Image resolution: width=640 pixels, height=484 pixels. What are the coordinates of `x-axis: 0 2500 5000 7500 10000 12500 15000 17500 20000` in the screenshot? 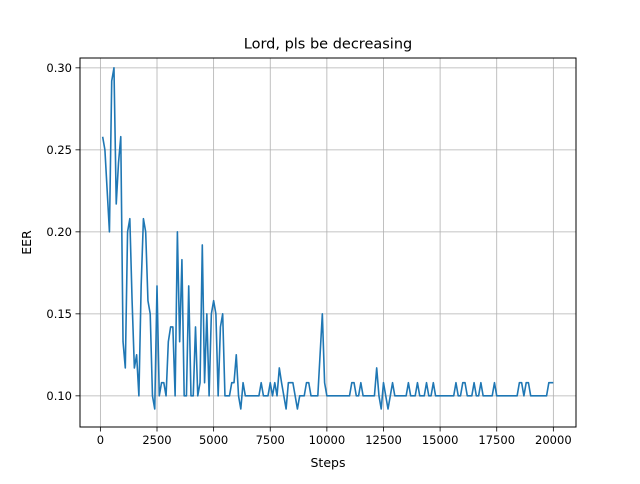 It's located at (334, 437).